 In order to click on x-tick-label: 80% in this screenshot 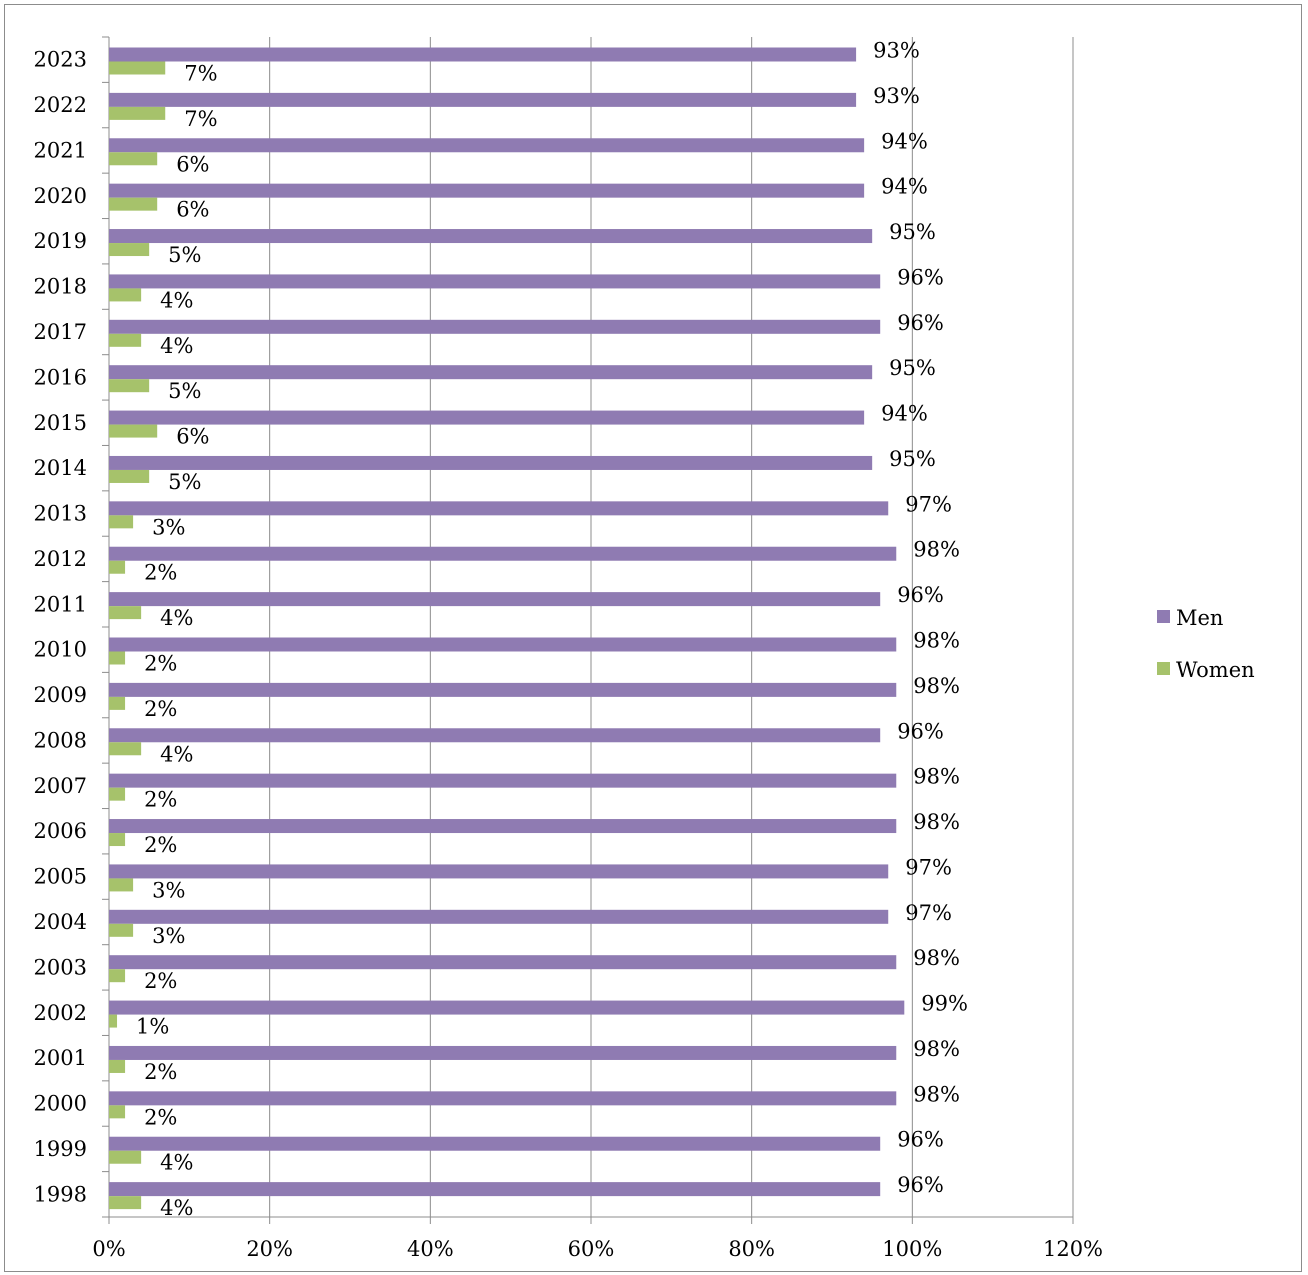, I will do `click(751, 1249)`.